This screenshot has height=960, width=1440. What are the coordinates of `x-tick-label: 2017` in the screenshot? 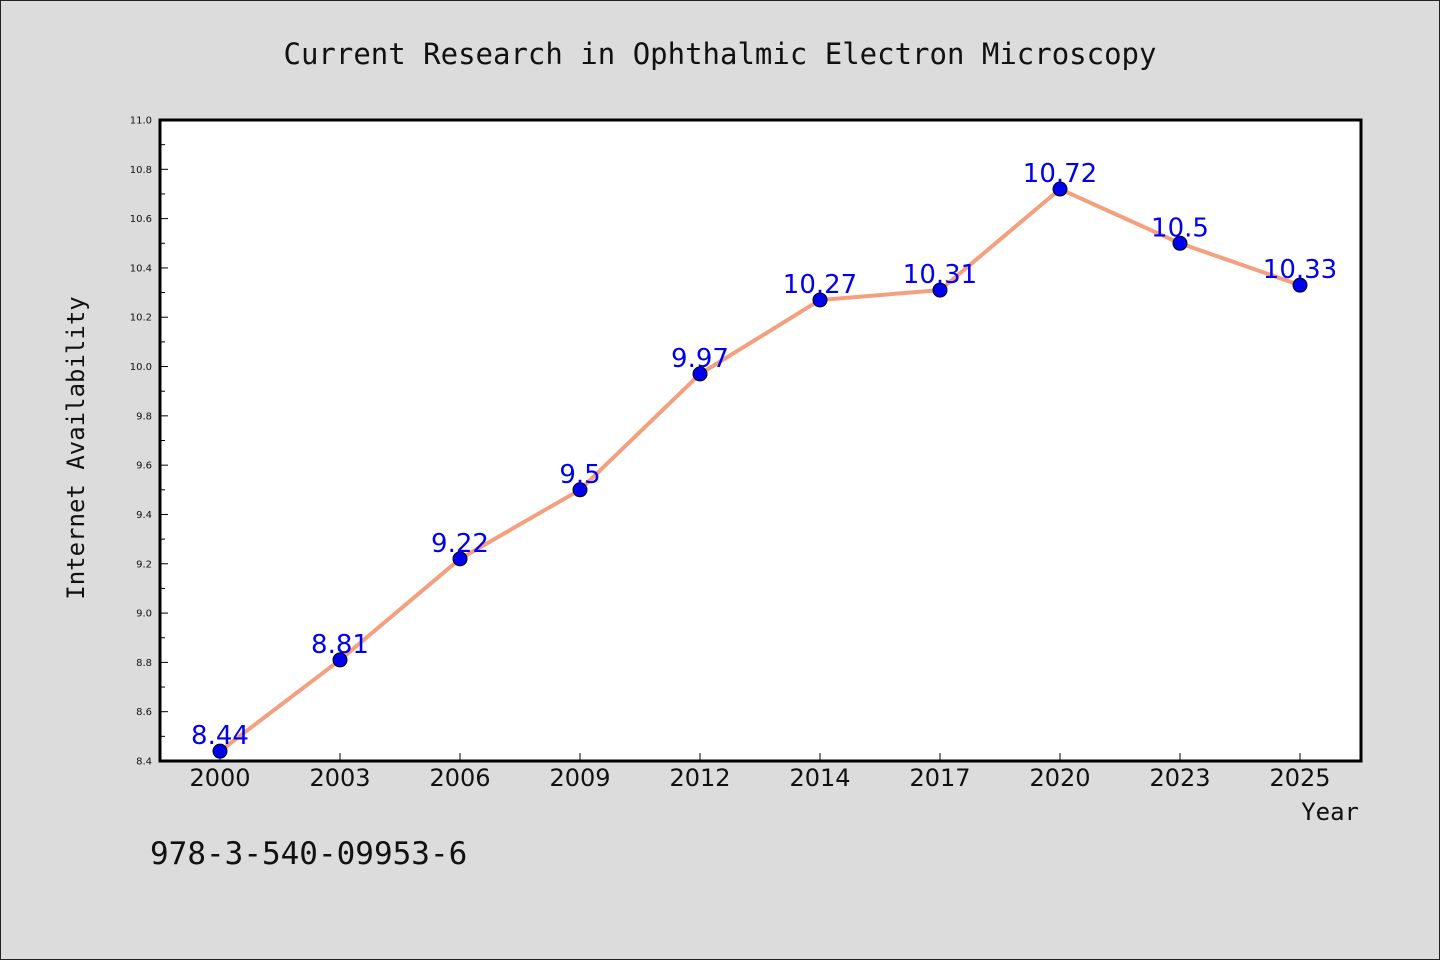 It's located at (939, 778).